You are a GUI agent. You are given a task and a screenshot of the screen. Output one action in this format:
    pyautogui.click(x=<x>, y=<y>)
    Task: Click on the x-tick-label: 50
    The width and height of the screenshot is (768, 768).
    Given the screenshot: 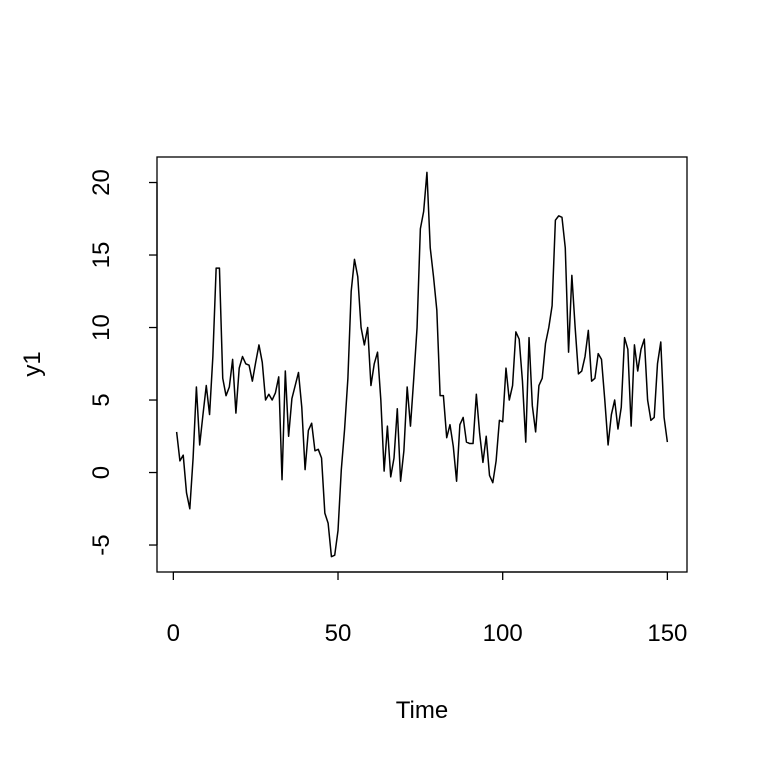 What is the action you would take?
    pyautogui.click(x=338, y=633)
    